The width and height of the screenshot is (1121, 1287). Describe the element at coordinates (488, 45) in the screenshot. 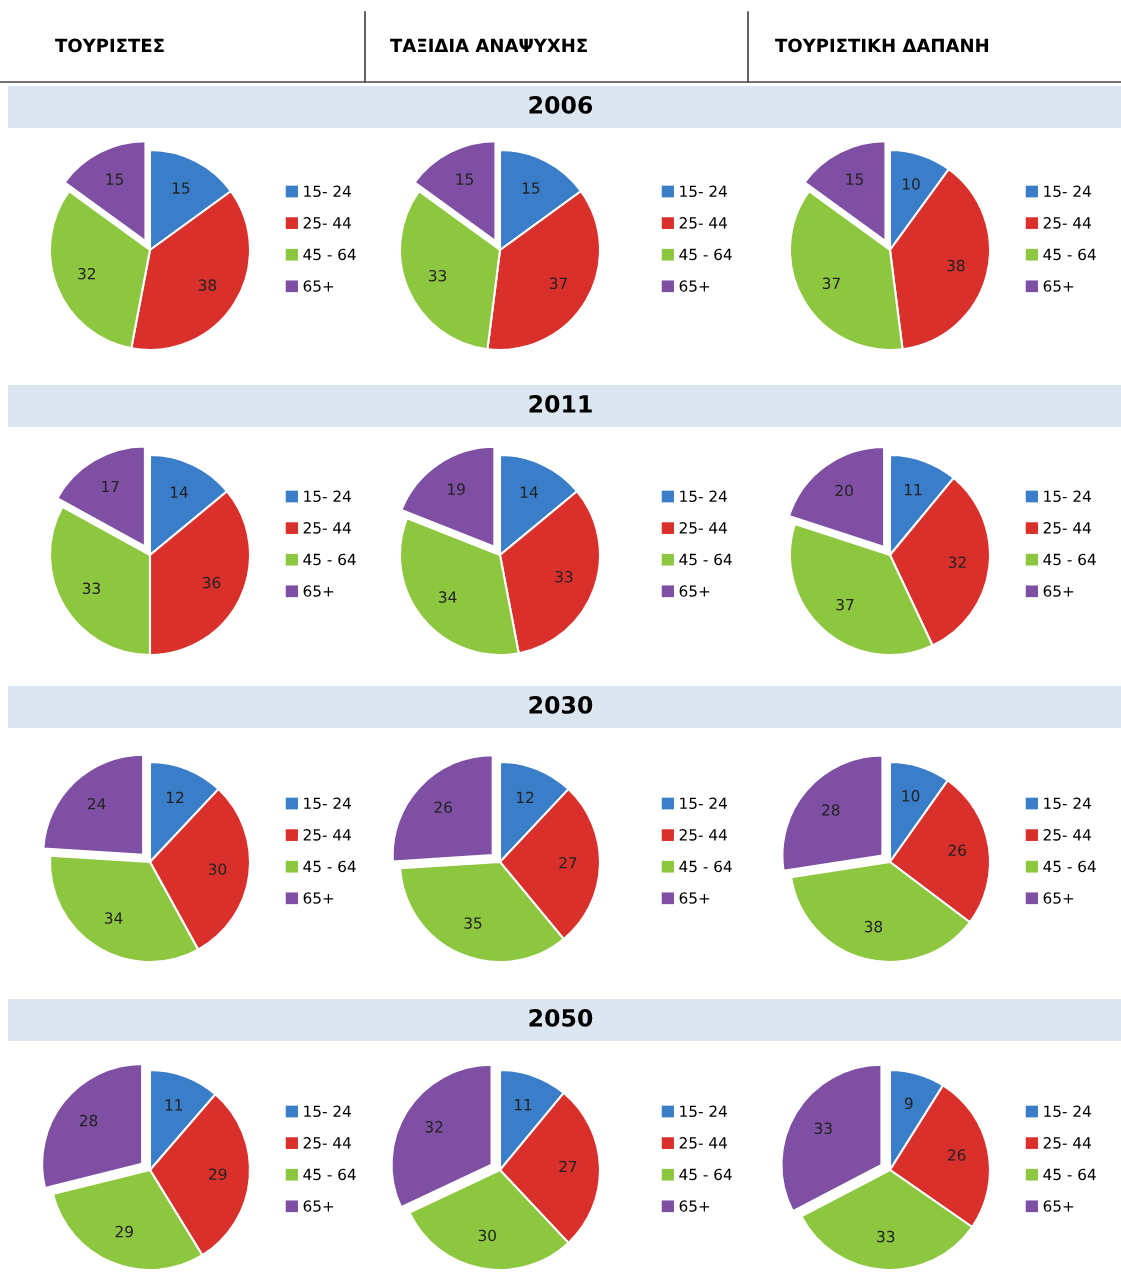

I see `chart-title: ΤΑΞΙΔΙΑ ΑΝΑΨΥΧΗΣ` at that location.